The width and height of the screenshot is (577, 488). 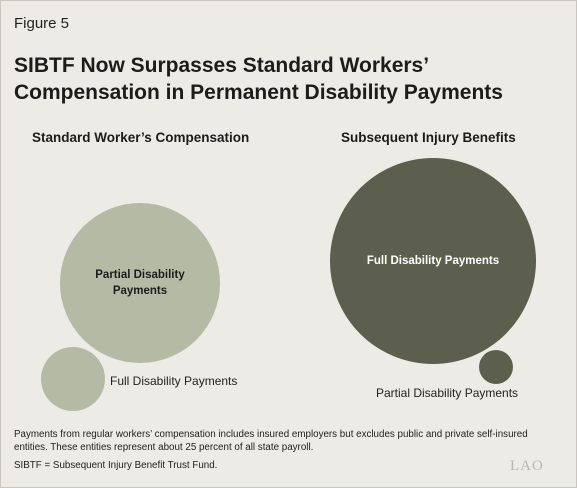 What do you see at coordinates (174, 381) in the screenshot?
I see `label-standard-full-disability: Full Disability Payments` at bounding box center [174, 381].